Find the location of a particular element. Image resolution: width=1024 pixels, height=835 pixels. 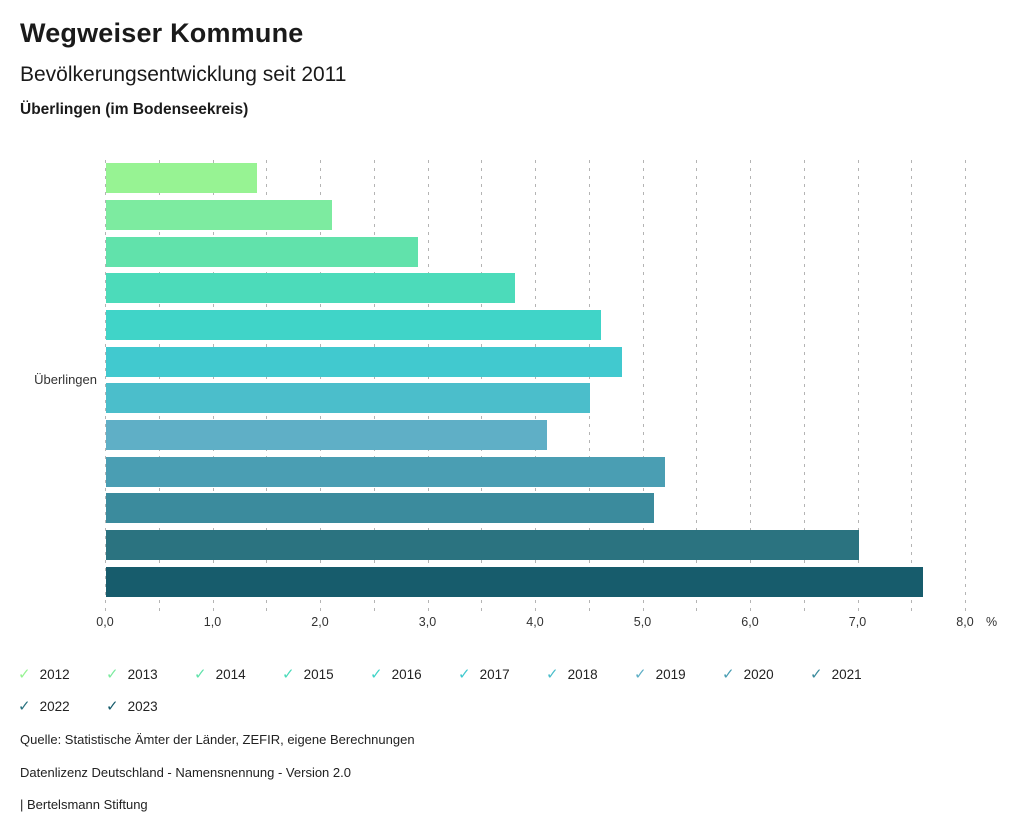

legend-item-2017: ✓ 2017 is located at coordinates (502, 674).